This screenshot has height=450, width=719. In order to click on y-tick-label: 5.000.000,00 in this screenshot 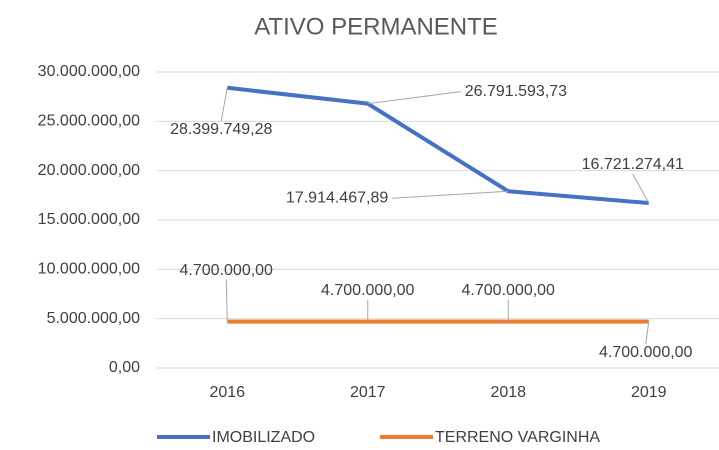, I will do `click(94, 318)`.